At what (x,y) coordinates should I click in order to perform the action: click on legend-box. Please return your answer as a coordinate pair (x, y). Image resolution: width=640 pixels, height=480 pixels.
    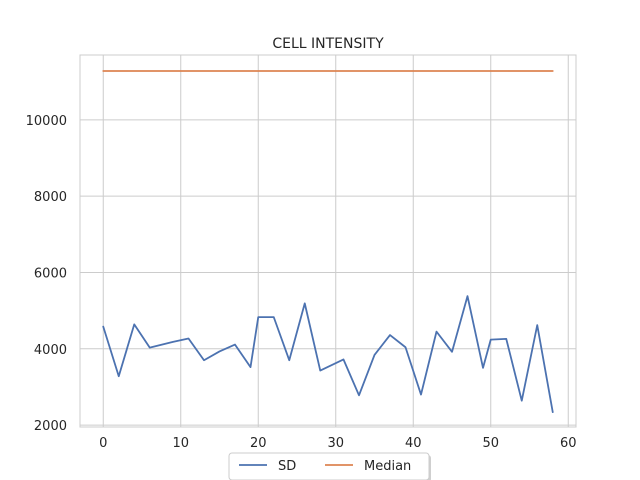
    Looking at the image, I should click on (329, 466).